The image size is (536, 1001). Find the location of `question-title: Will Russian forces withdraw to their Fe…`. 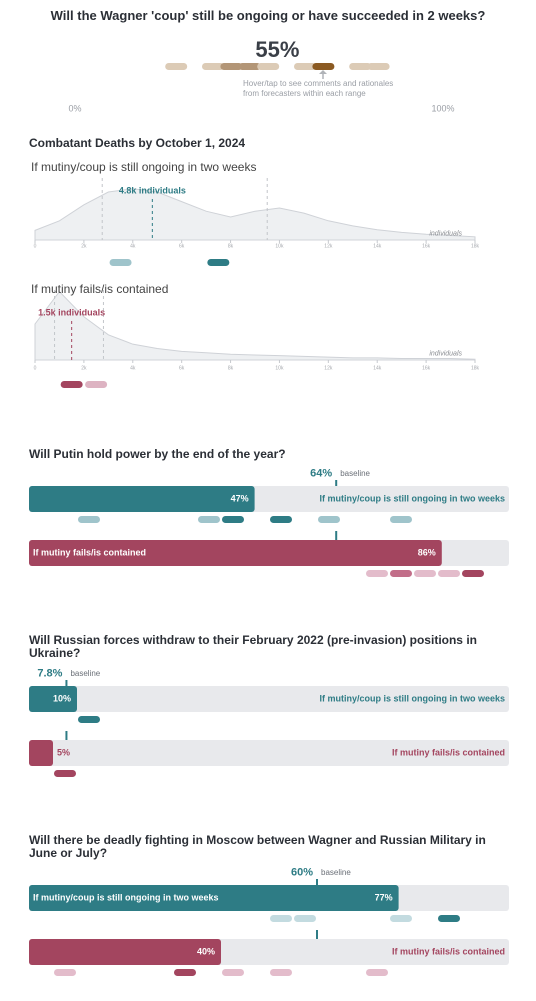

question-title: Will Russian forces withdraw to their Fe… is located at coordinates (253, 646).